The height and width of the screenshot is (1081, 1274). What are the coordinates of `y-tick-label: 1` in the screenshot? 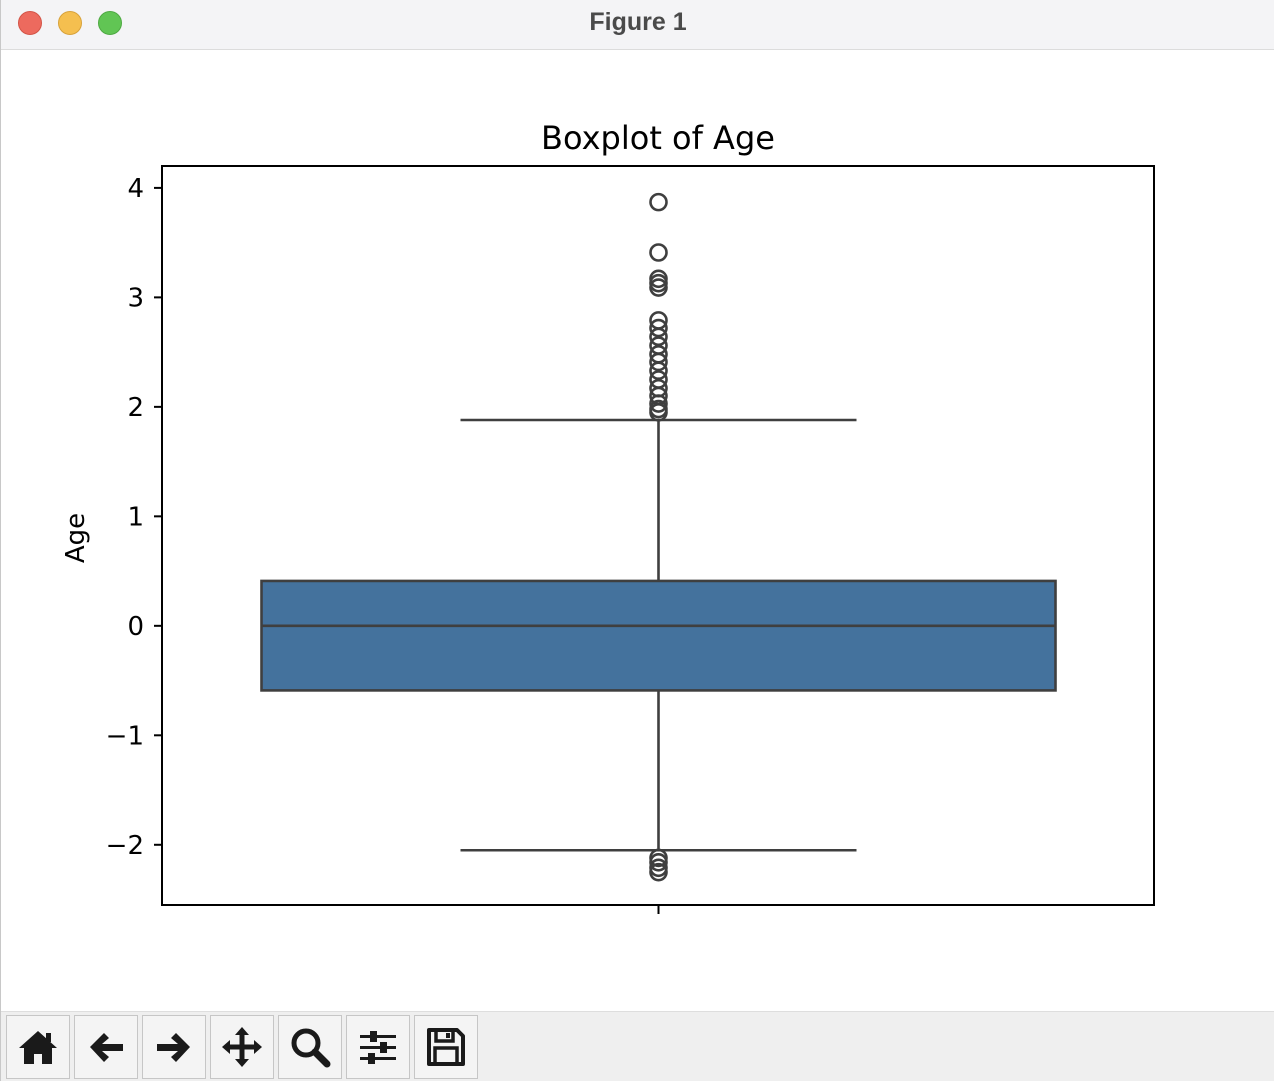 It's located at (135, 517).